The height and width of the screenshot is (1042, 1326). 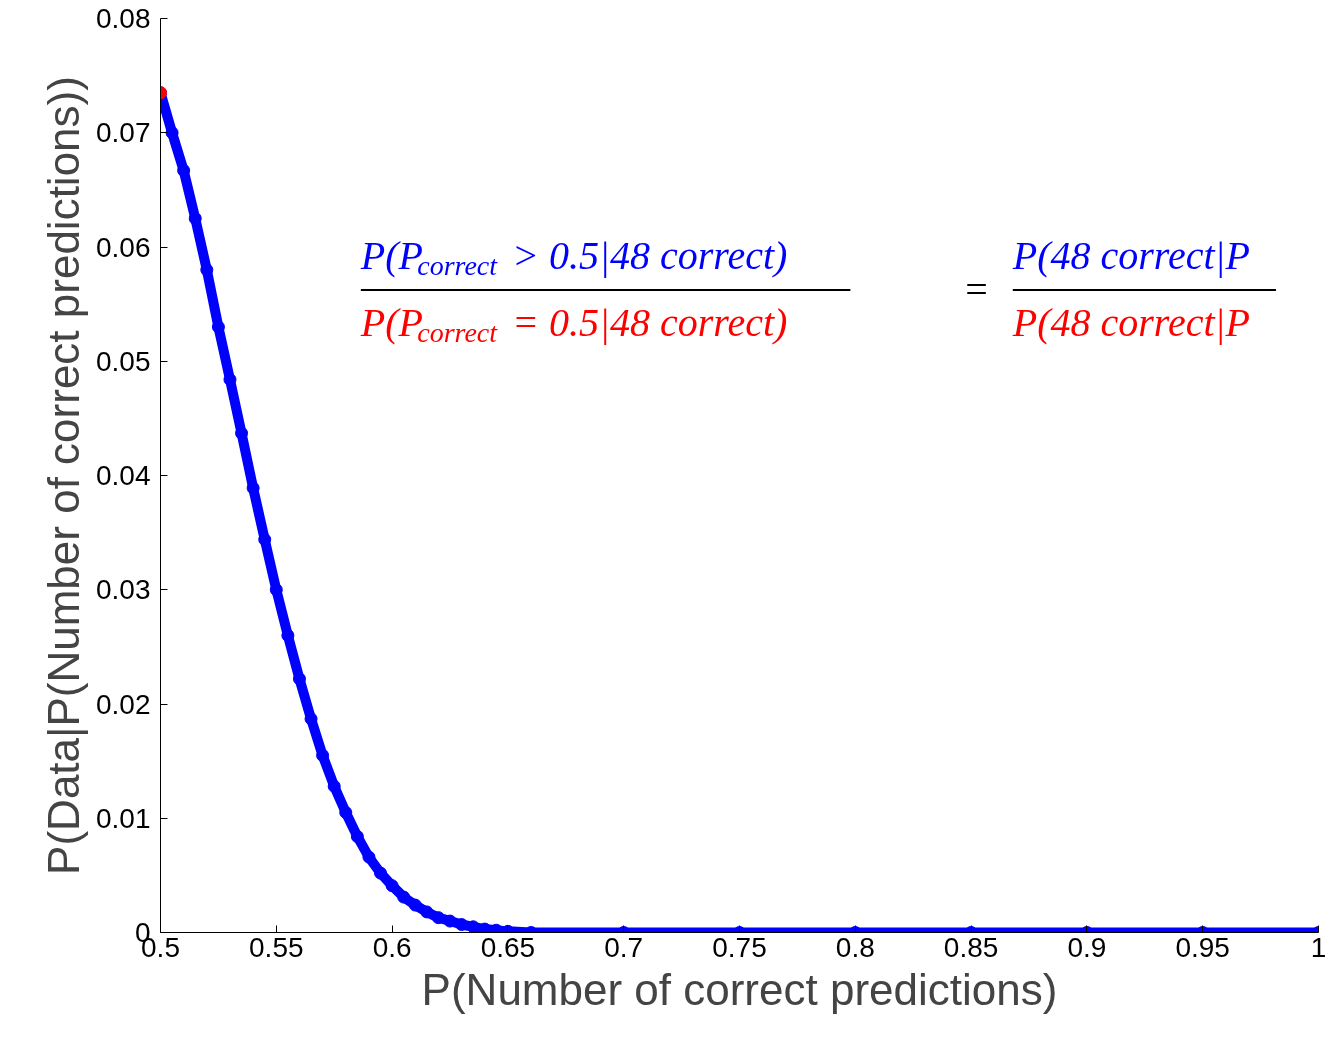 I want to click on y-tick-label: 0.03, so click(x=123, y=590).